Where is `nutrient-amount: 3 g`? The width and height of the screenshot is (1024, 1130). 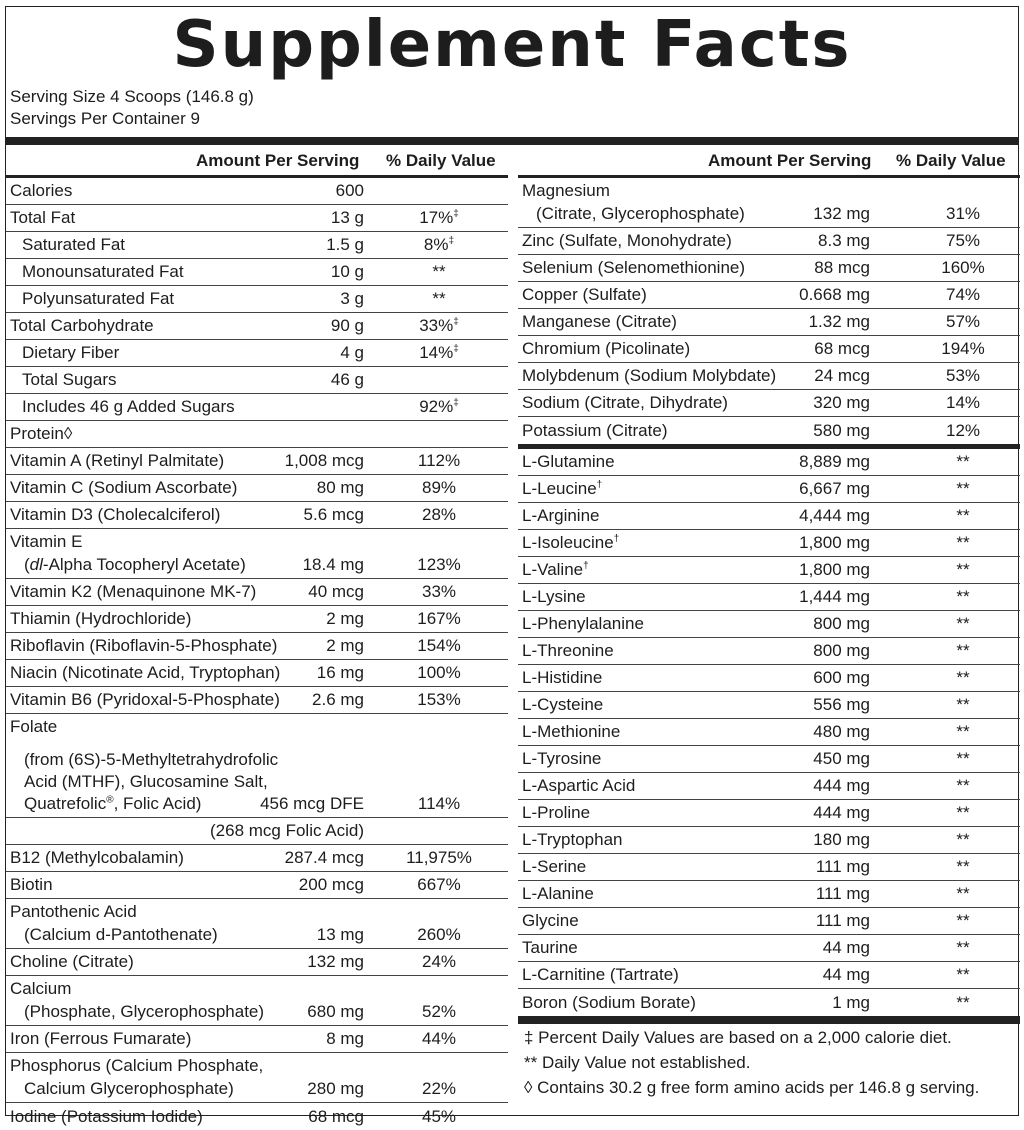 nutrient-amount: 3 g is located at coordinates (352, 298).